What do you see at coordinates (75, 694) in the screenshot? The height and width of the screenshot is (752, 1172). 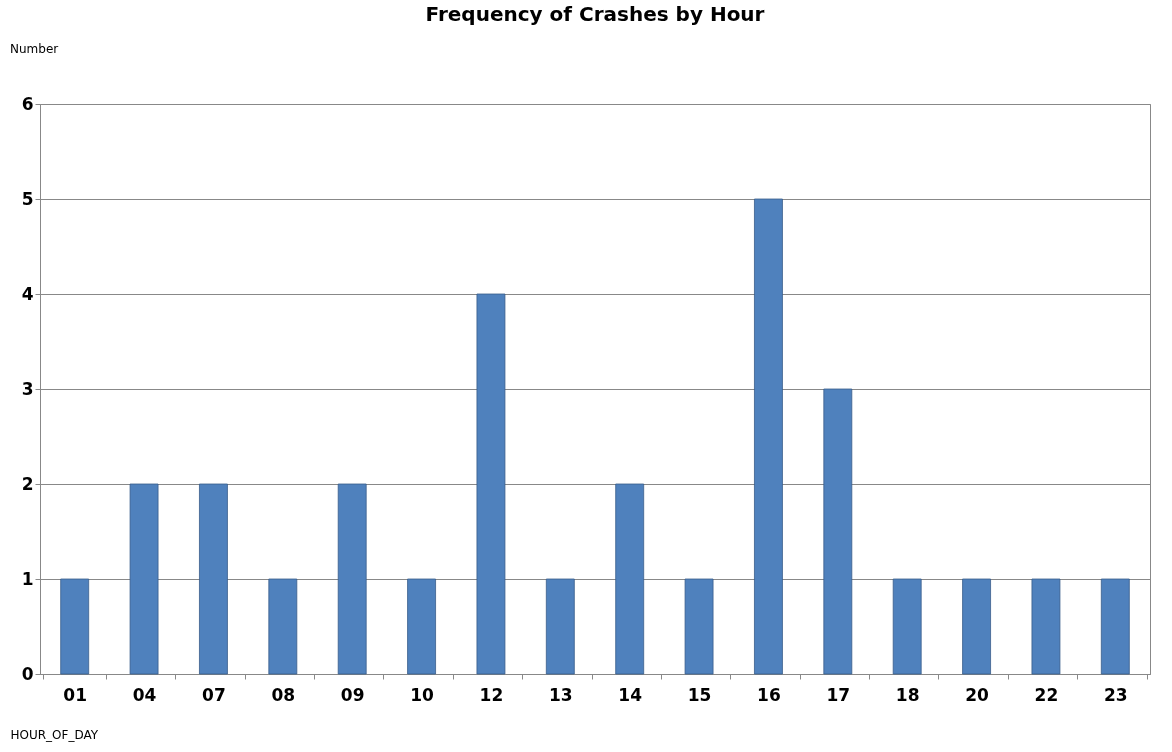 I see `x-tick-label: 01` at bounding box center [75, 694].